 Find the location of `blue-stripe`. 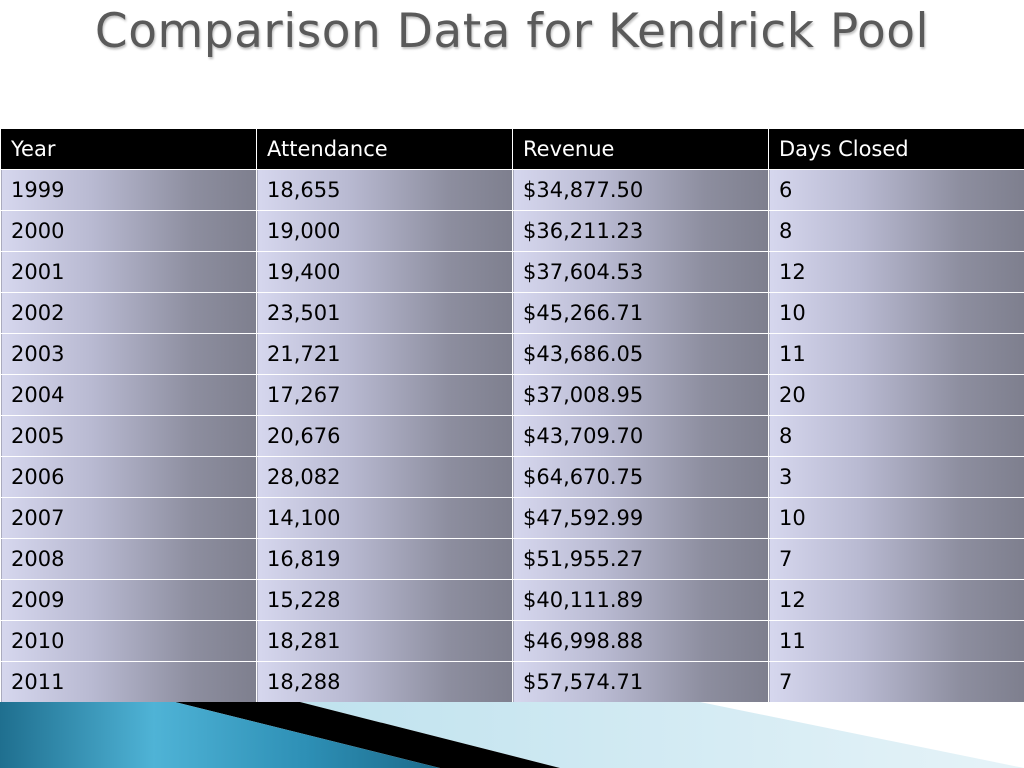

blue-stripe is located at coordinates (220, 735).